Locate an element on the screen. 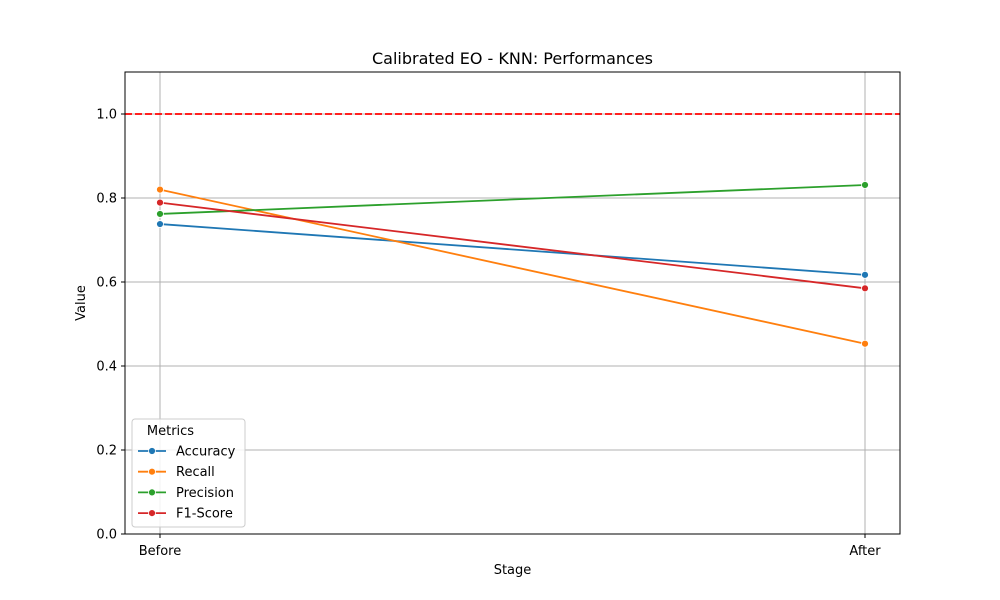 This screenshot has width=1000, height=600. y-tick-label: 0.2 is located at coordinates (106, 451).